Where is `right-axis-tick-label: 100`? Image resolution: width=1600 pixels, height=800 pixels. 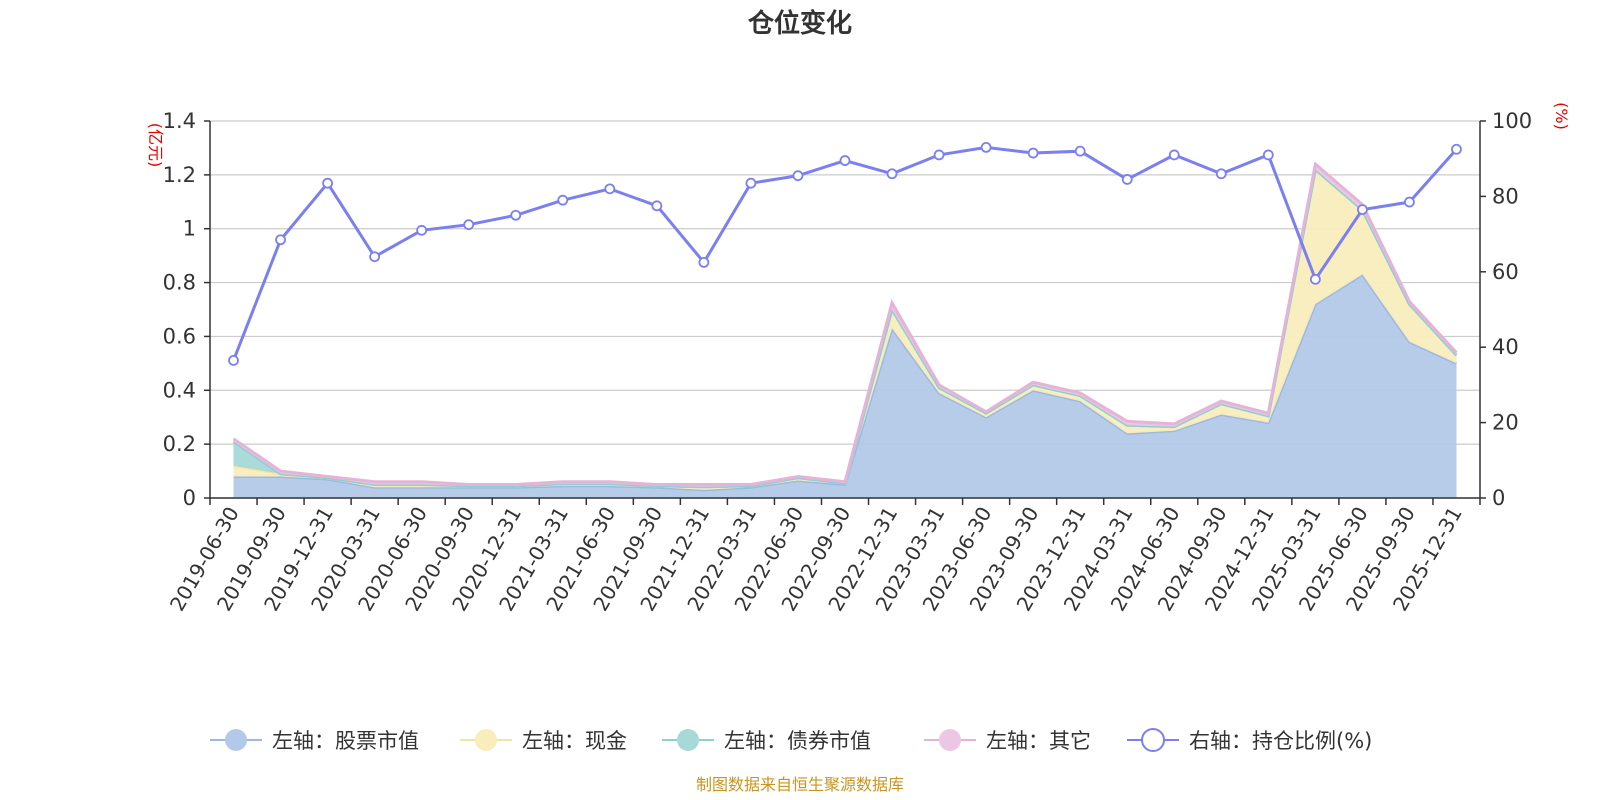
right-axis-tick-label: 100 is located at coordinates (1512, 121).